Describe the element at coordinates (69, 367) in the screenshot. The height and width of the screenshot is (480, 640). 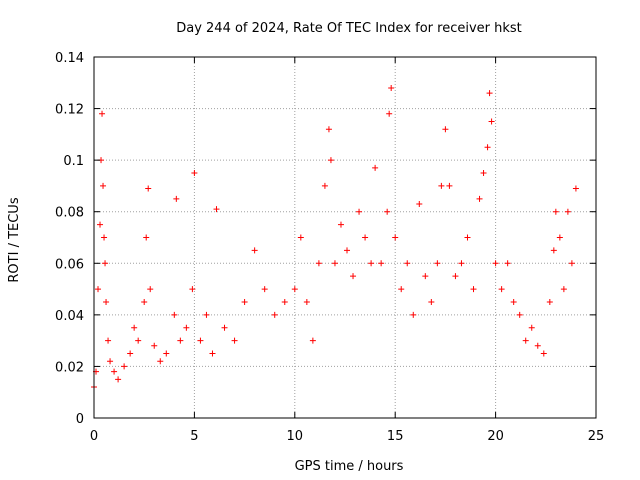
I see `y-tick-label: 0.02` at that location.